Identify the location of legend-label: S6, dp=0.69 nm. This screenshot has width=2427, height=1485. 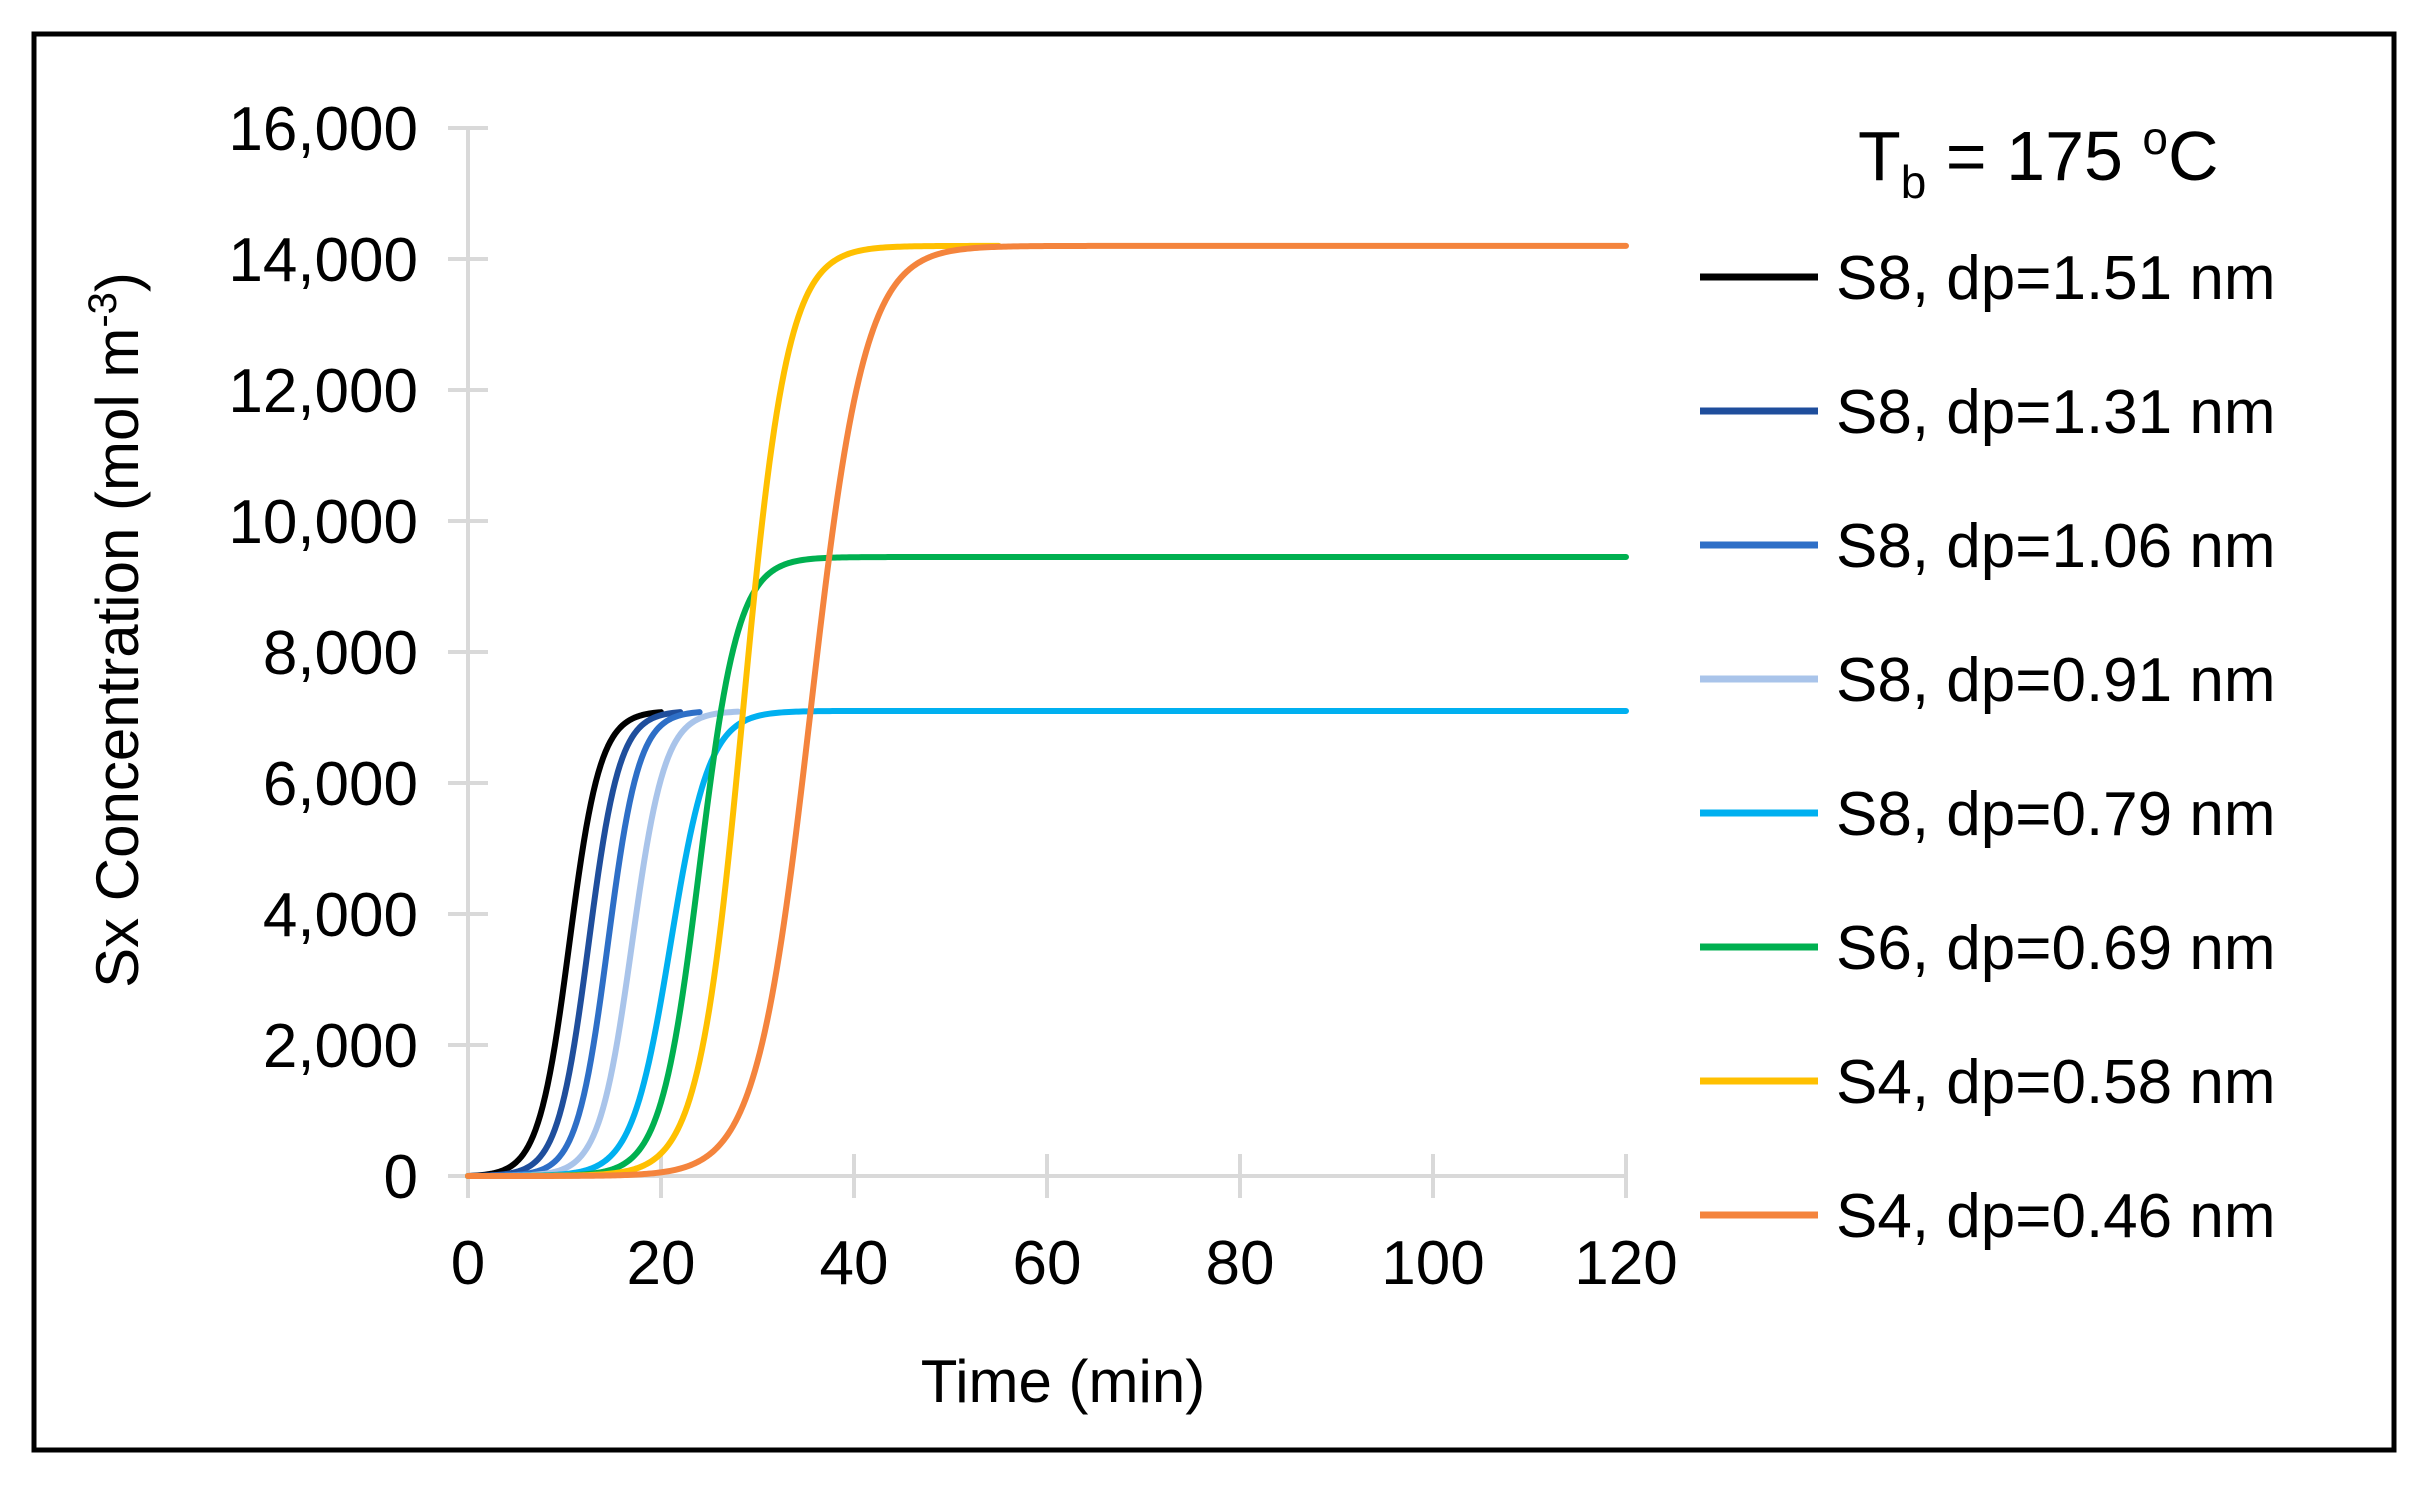
(2055, 948).